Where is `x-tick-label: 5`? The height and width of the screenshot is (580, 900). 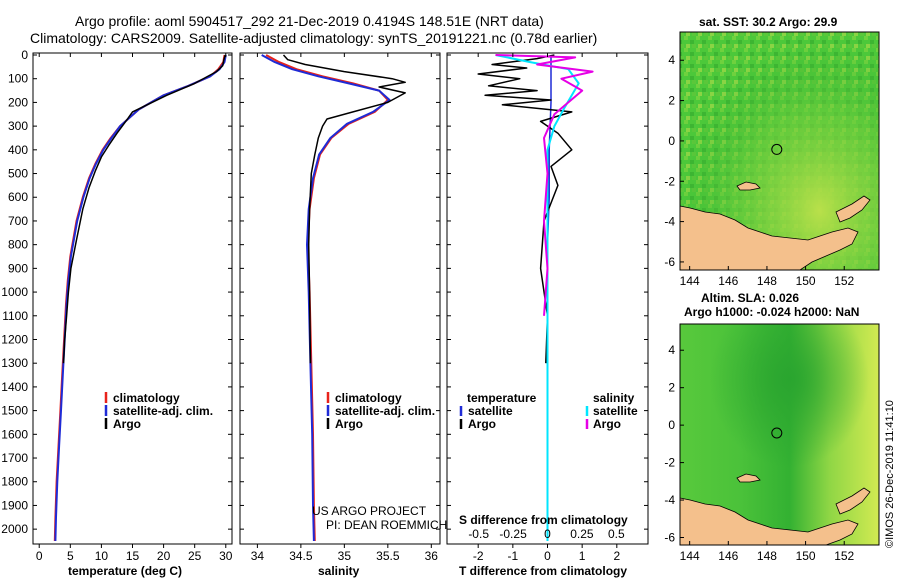 x-tick-label: 5 is located at coordinates (70, 556).